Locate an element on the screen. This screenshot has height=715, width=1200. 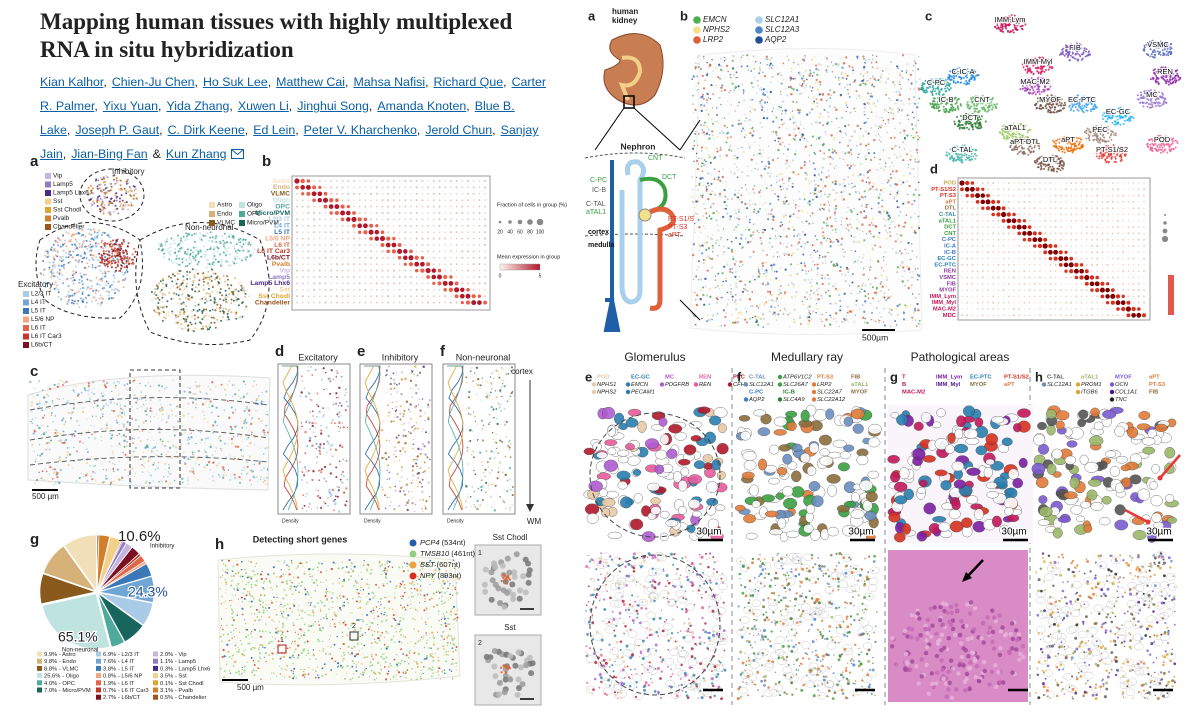
author-link: Jerold Chun is located at coordinates (459, 130).